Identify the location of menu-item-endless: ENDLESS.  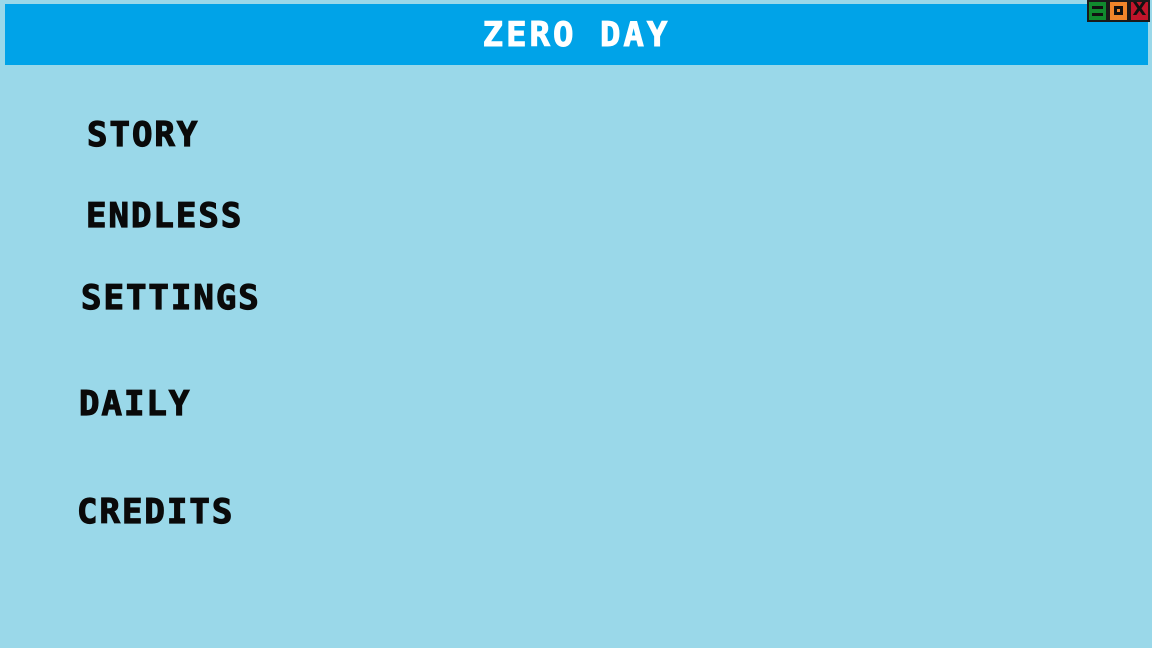
(164, 216).